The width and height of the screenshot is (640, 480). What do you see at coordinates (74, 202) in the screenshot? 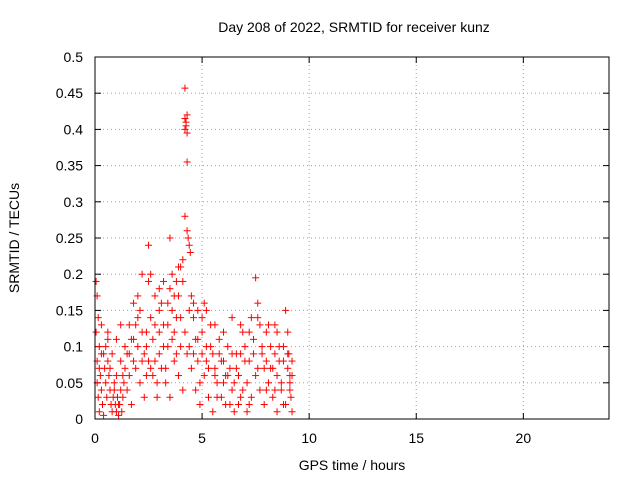
I see `y-tick-label: 0.3` at bounding box center [74, 202].